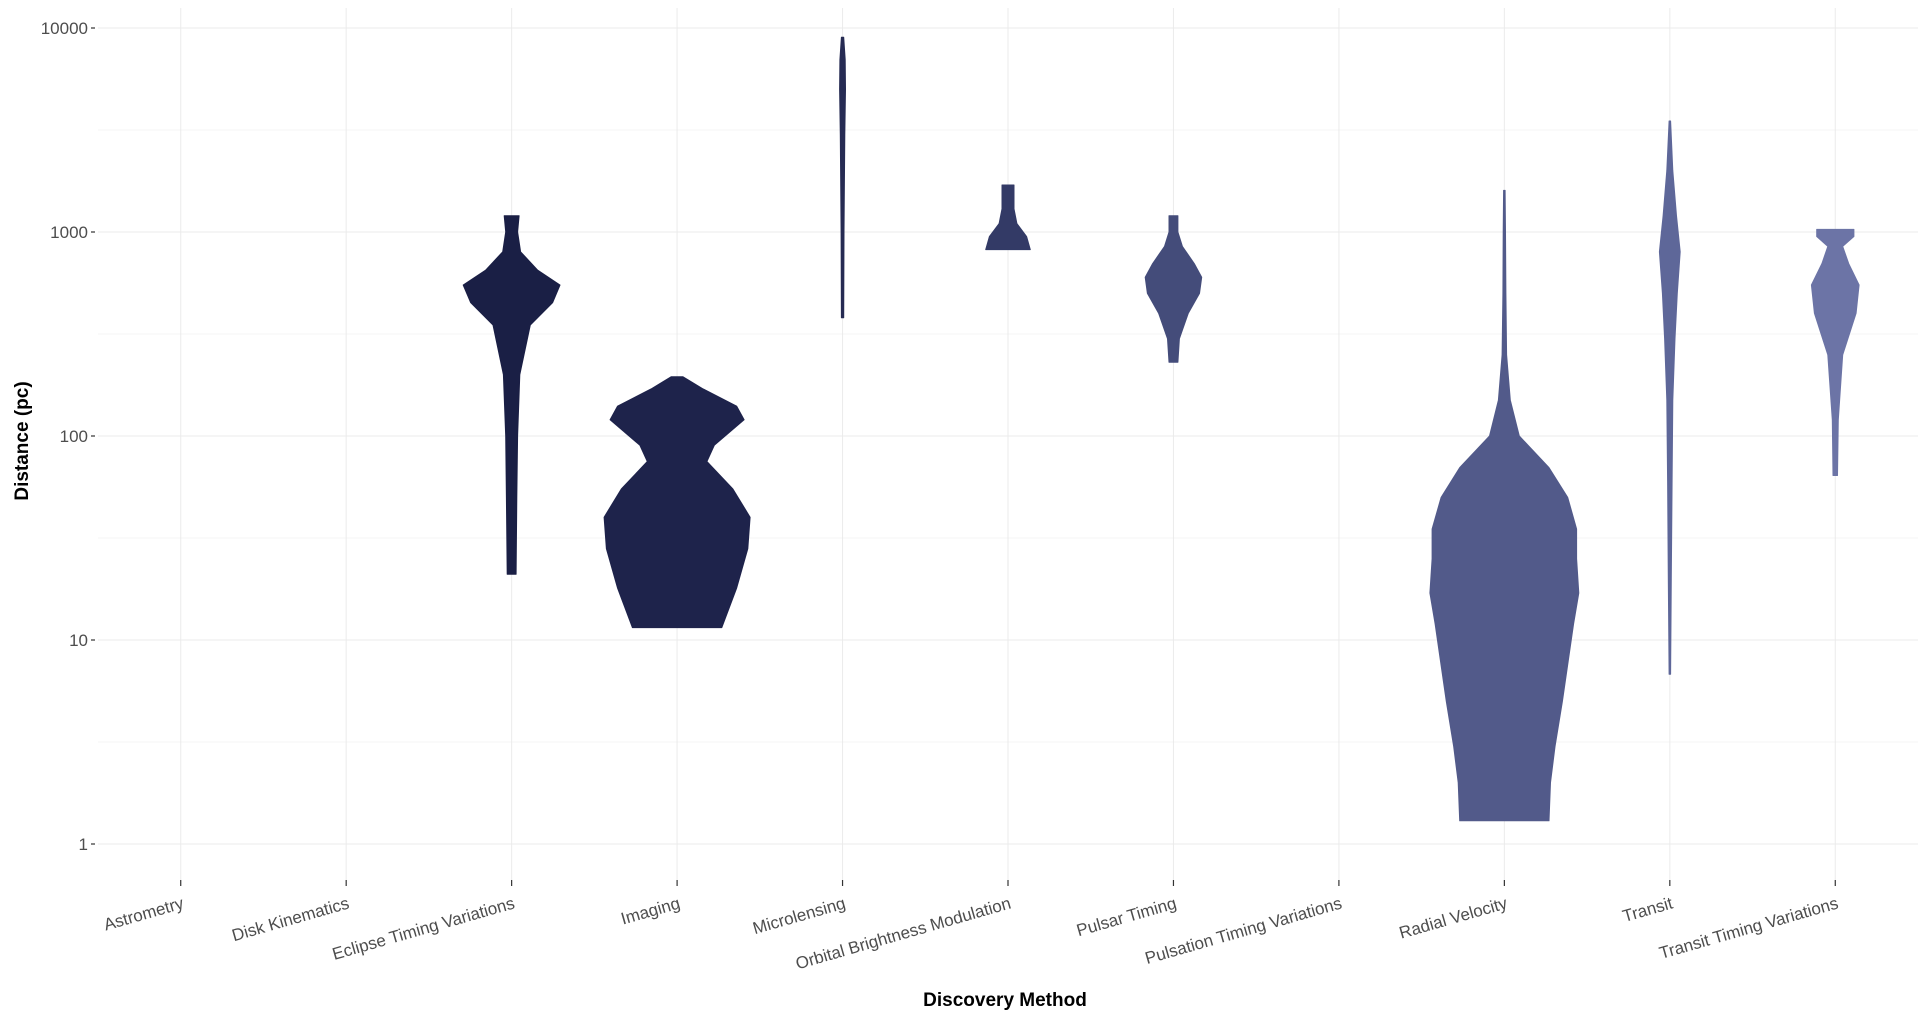 Image resolution: width=1920 pixels, height=1016 pixels. What do you see at coordinates (144, 913) in the screenshot?
I see `x-tick-label: Astrometry` at bounding box center [144, 913].